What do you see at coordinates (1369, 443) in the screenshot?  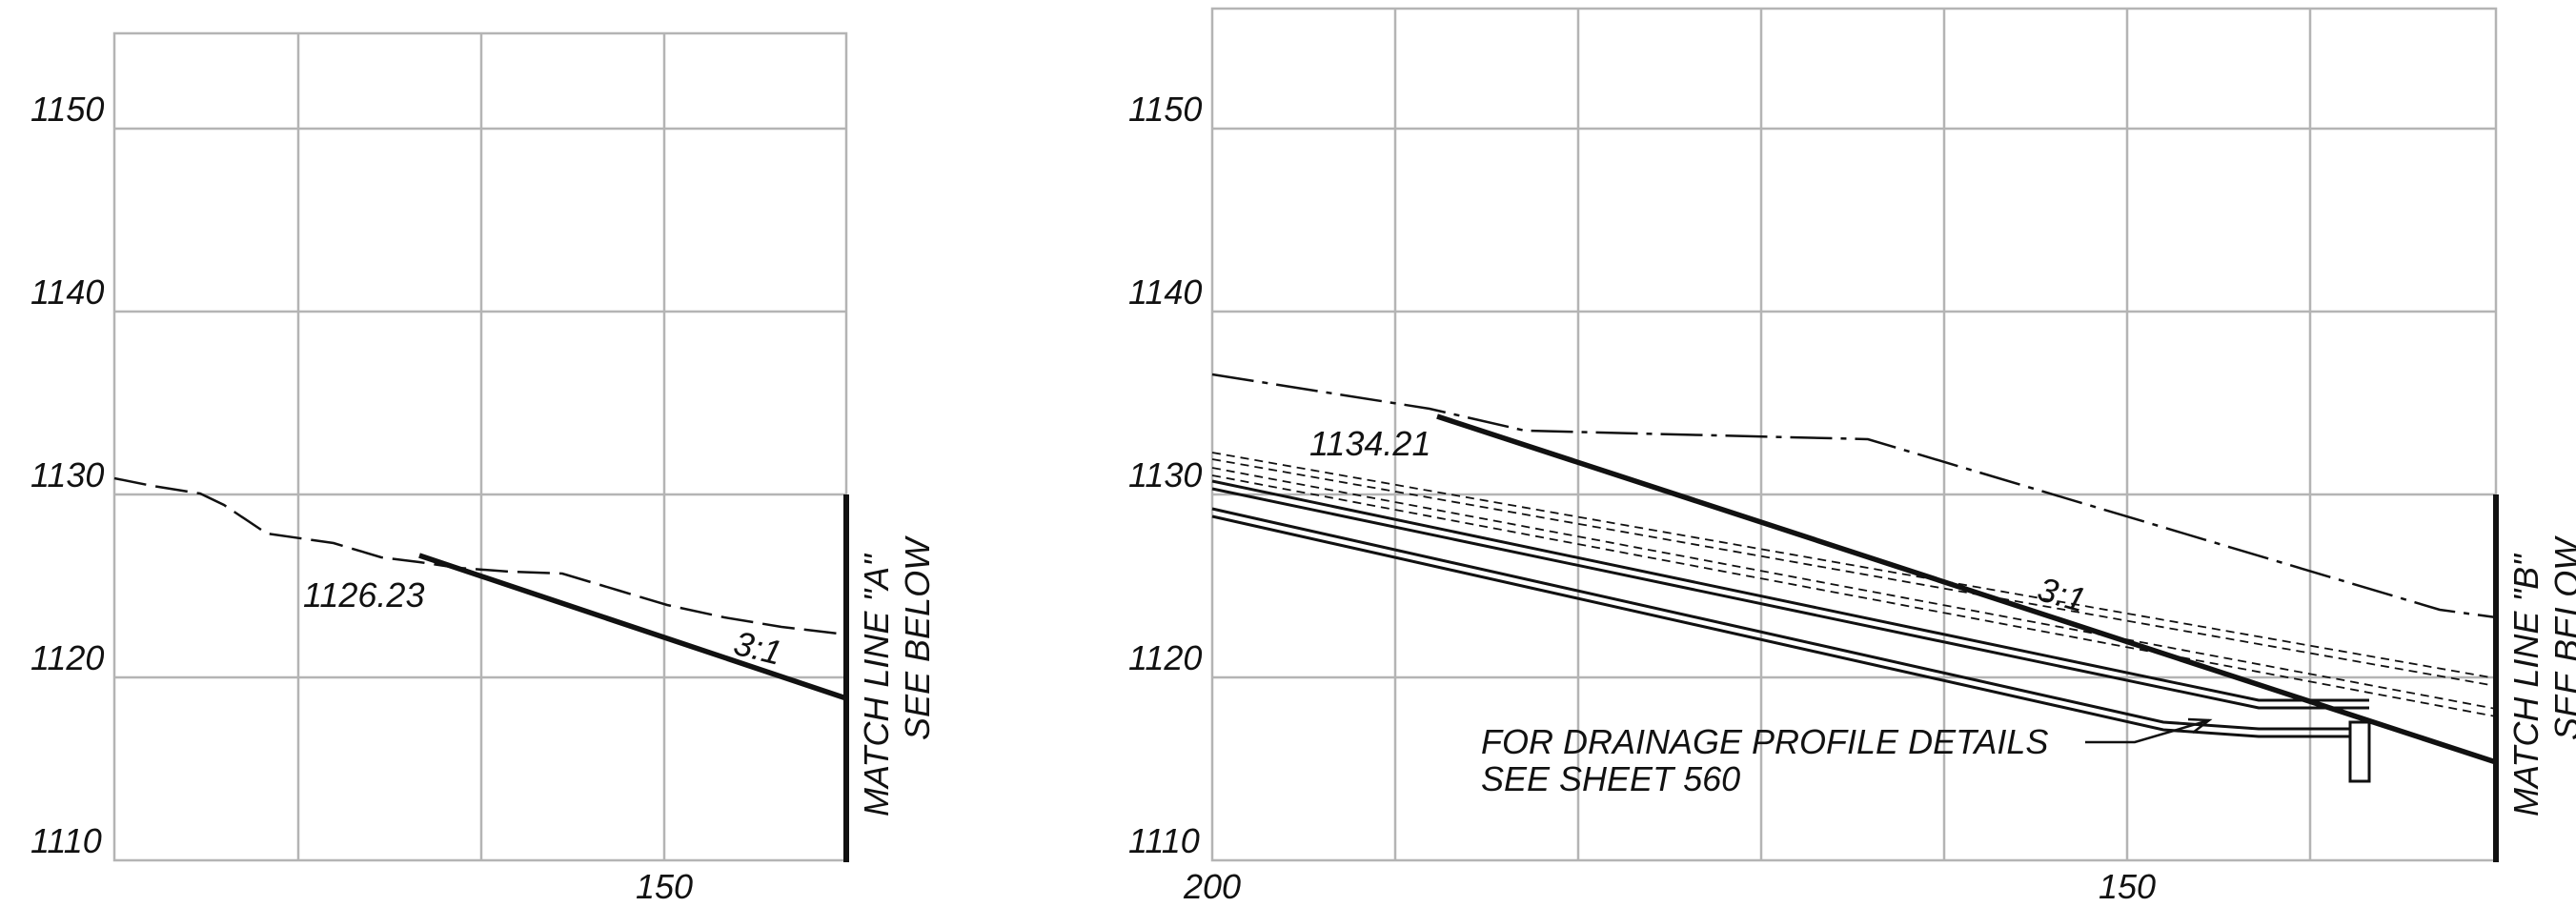 I see `panel-b-elevation-label: 1134.21` at bounding box center [1369, 443].